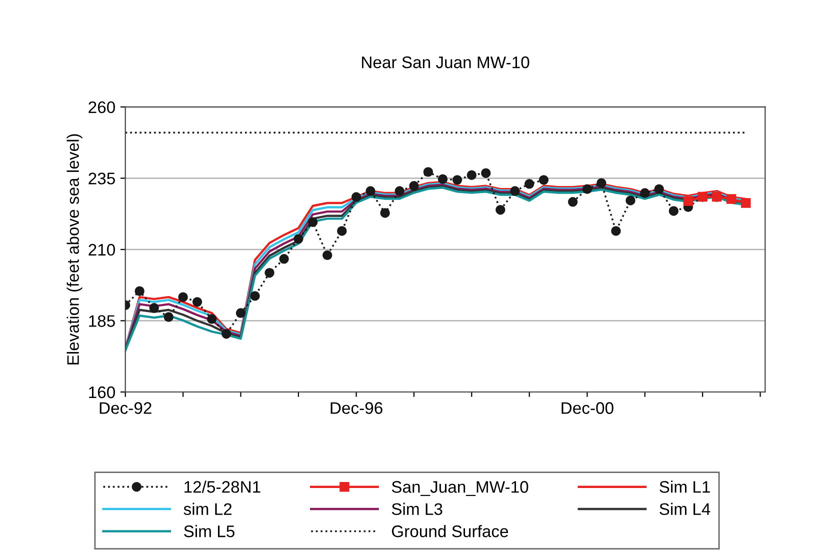  Describe the element at coordinates (74, 249) in the screenshot. I see `y-axis-title: Elevation (feet above sea level)` at that location.